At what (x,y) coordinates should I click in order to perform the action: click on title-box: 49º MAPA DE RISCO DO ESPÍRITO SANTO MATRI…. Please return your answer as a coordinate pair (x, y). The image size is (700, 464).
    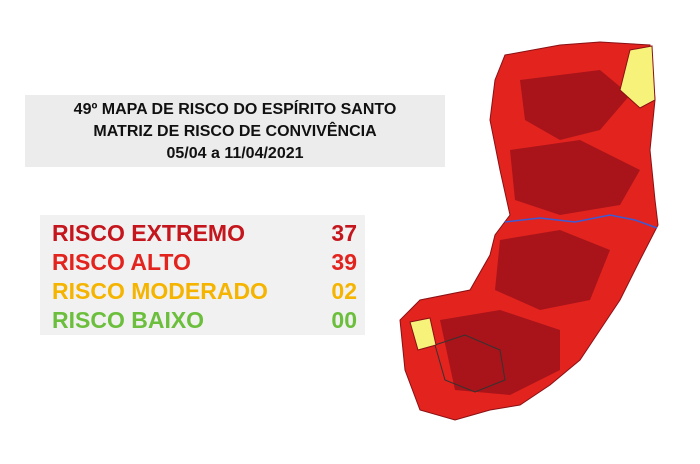
    Looking at the image, I should click on (235, 131).